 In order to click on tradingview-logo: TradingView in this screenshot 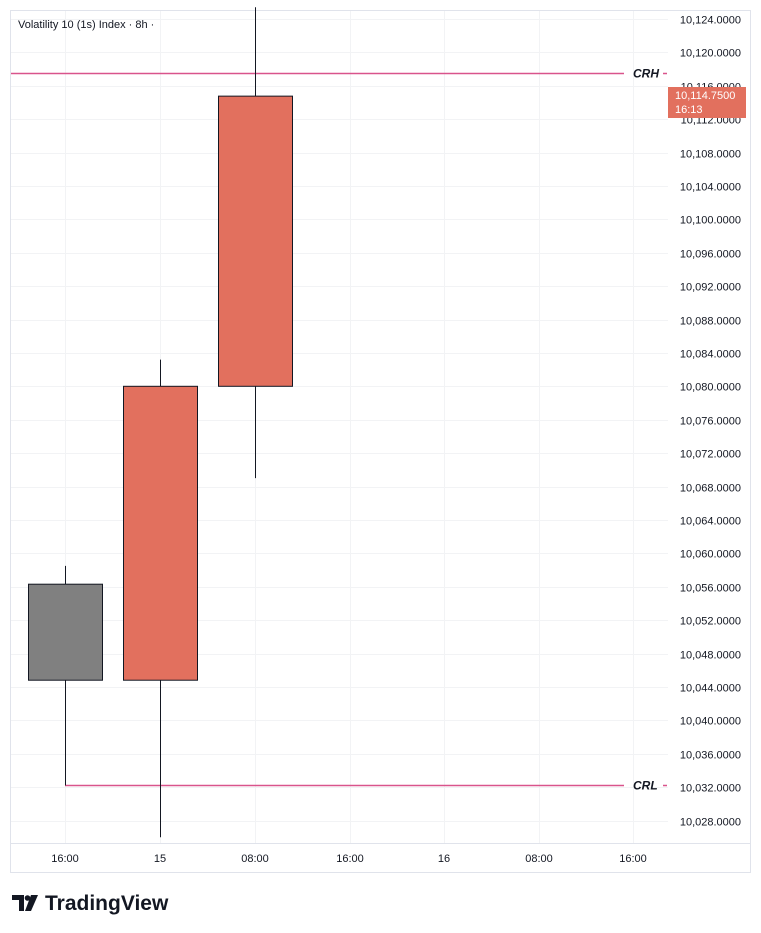, I will do `click(90, 903)`.